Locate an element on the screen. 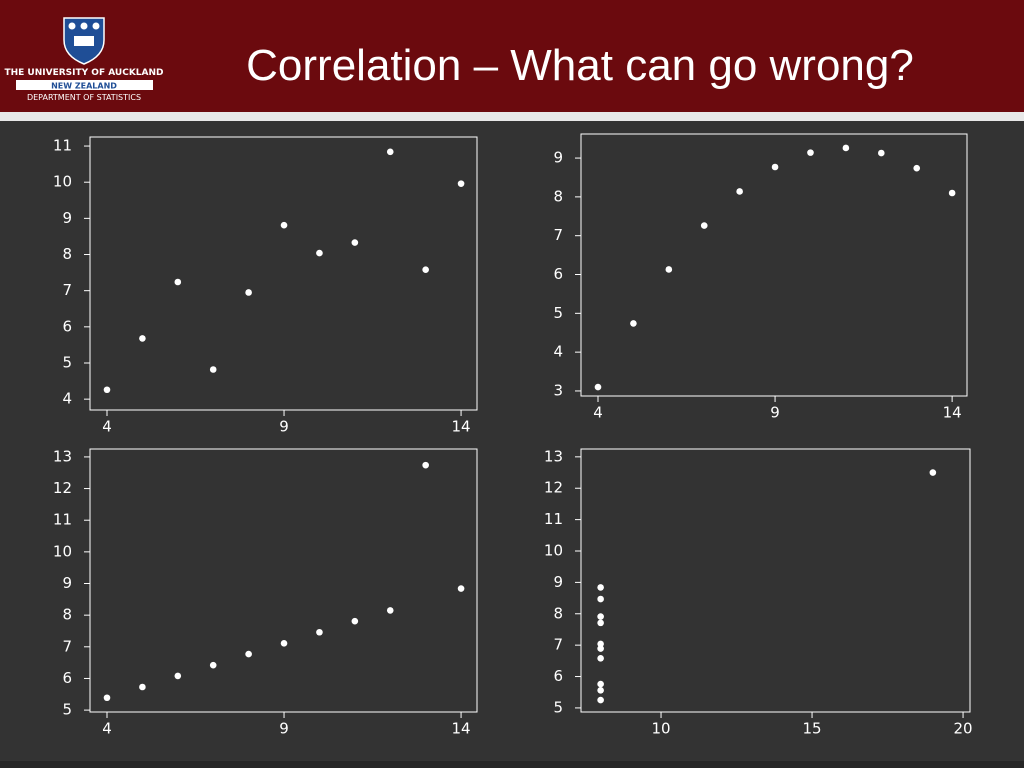  footer-strip is located at coordinates (512, 764).